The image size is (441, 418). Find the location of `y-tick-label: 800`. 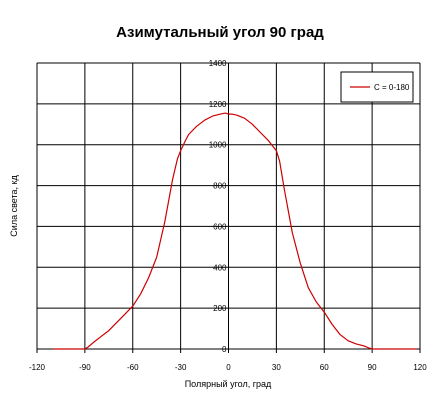

y-tick-label: 800 is located at coordinates (220, 186).